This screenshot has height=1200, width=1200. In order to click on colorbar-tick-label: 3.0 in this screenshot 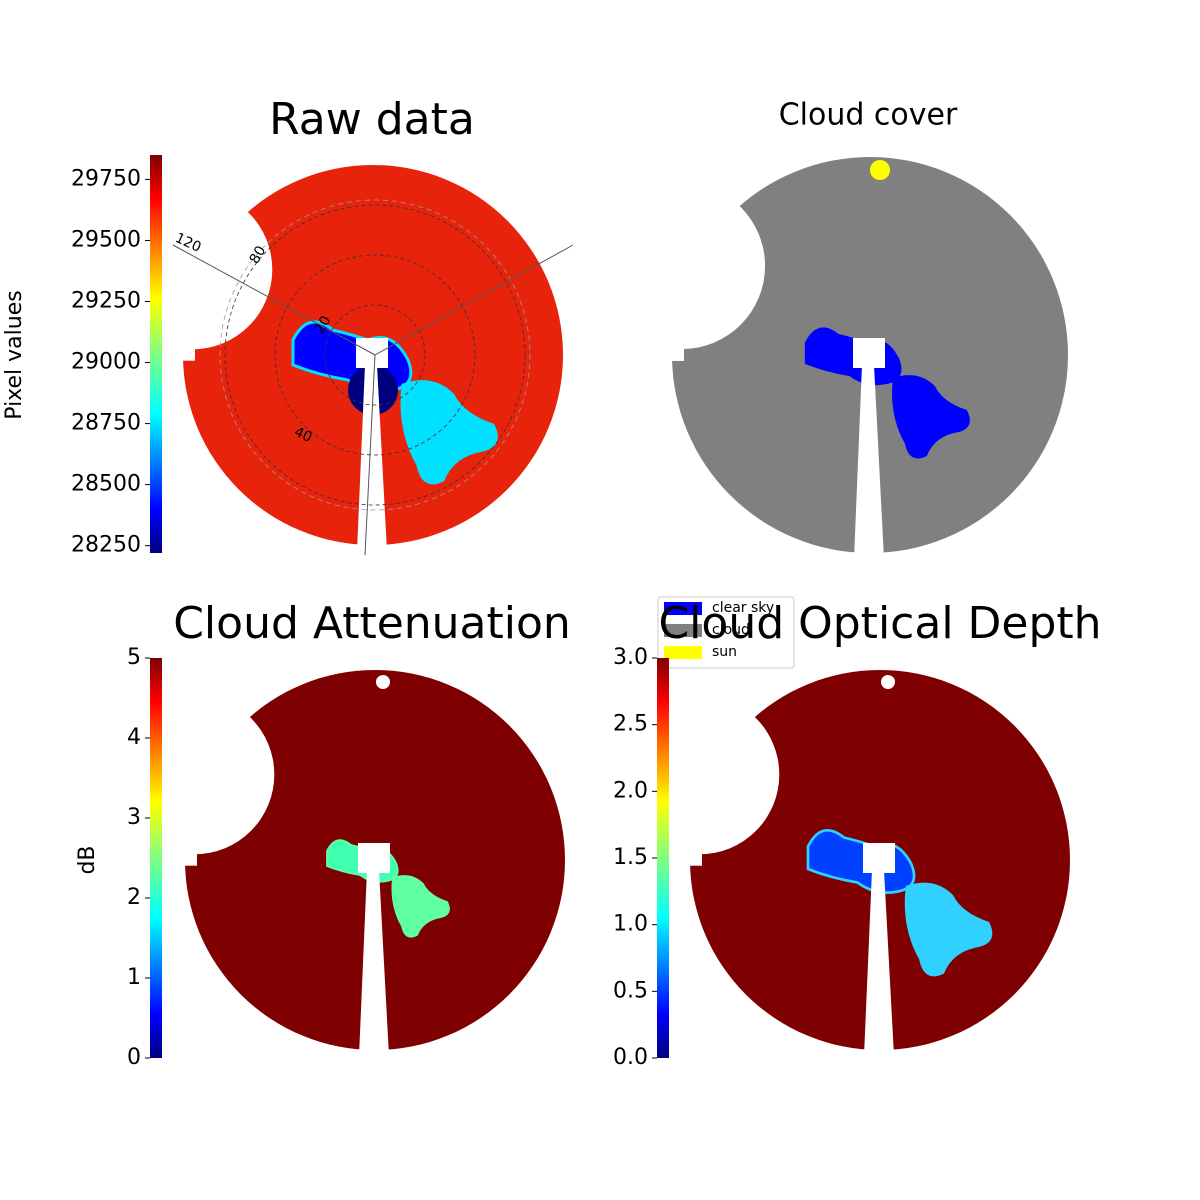, I will do `click(630, 657)`.